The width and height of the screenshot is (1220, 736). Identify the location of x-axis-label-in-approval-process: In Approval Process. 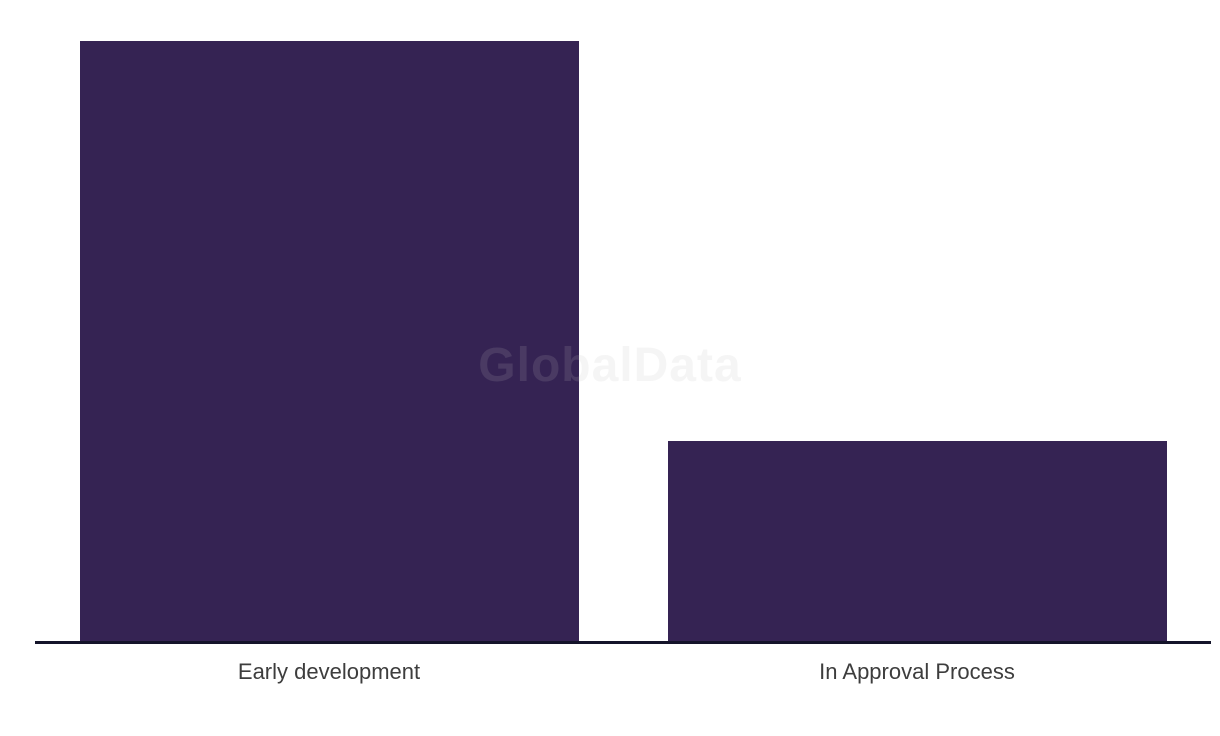
(917, 671).